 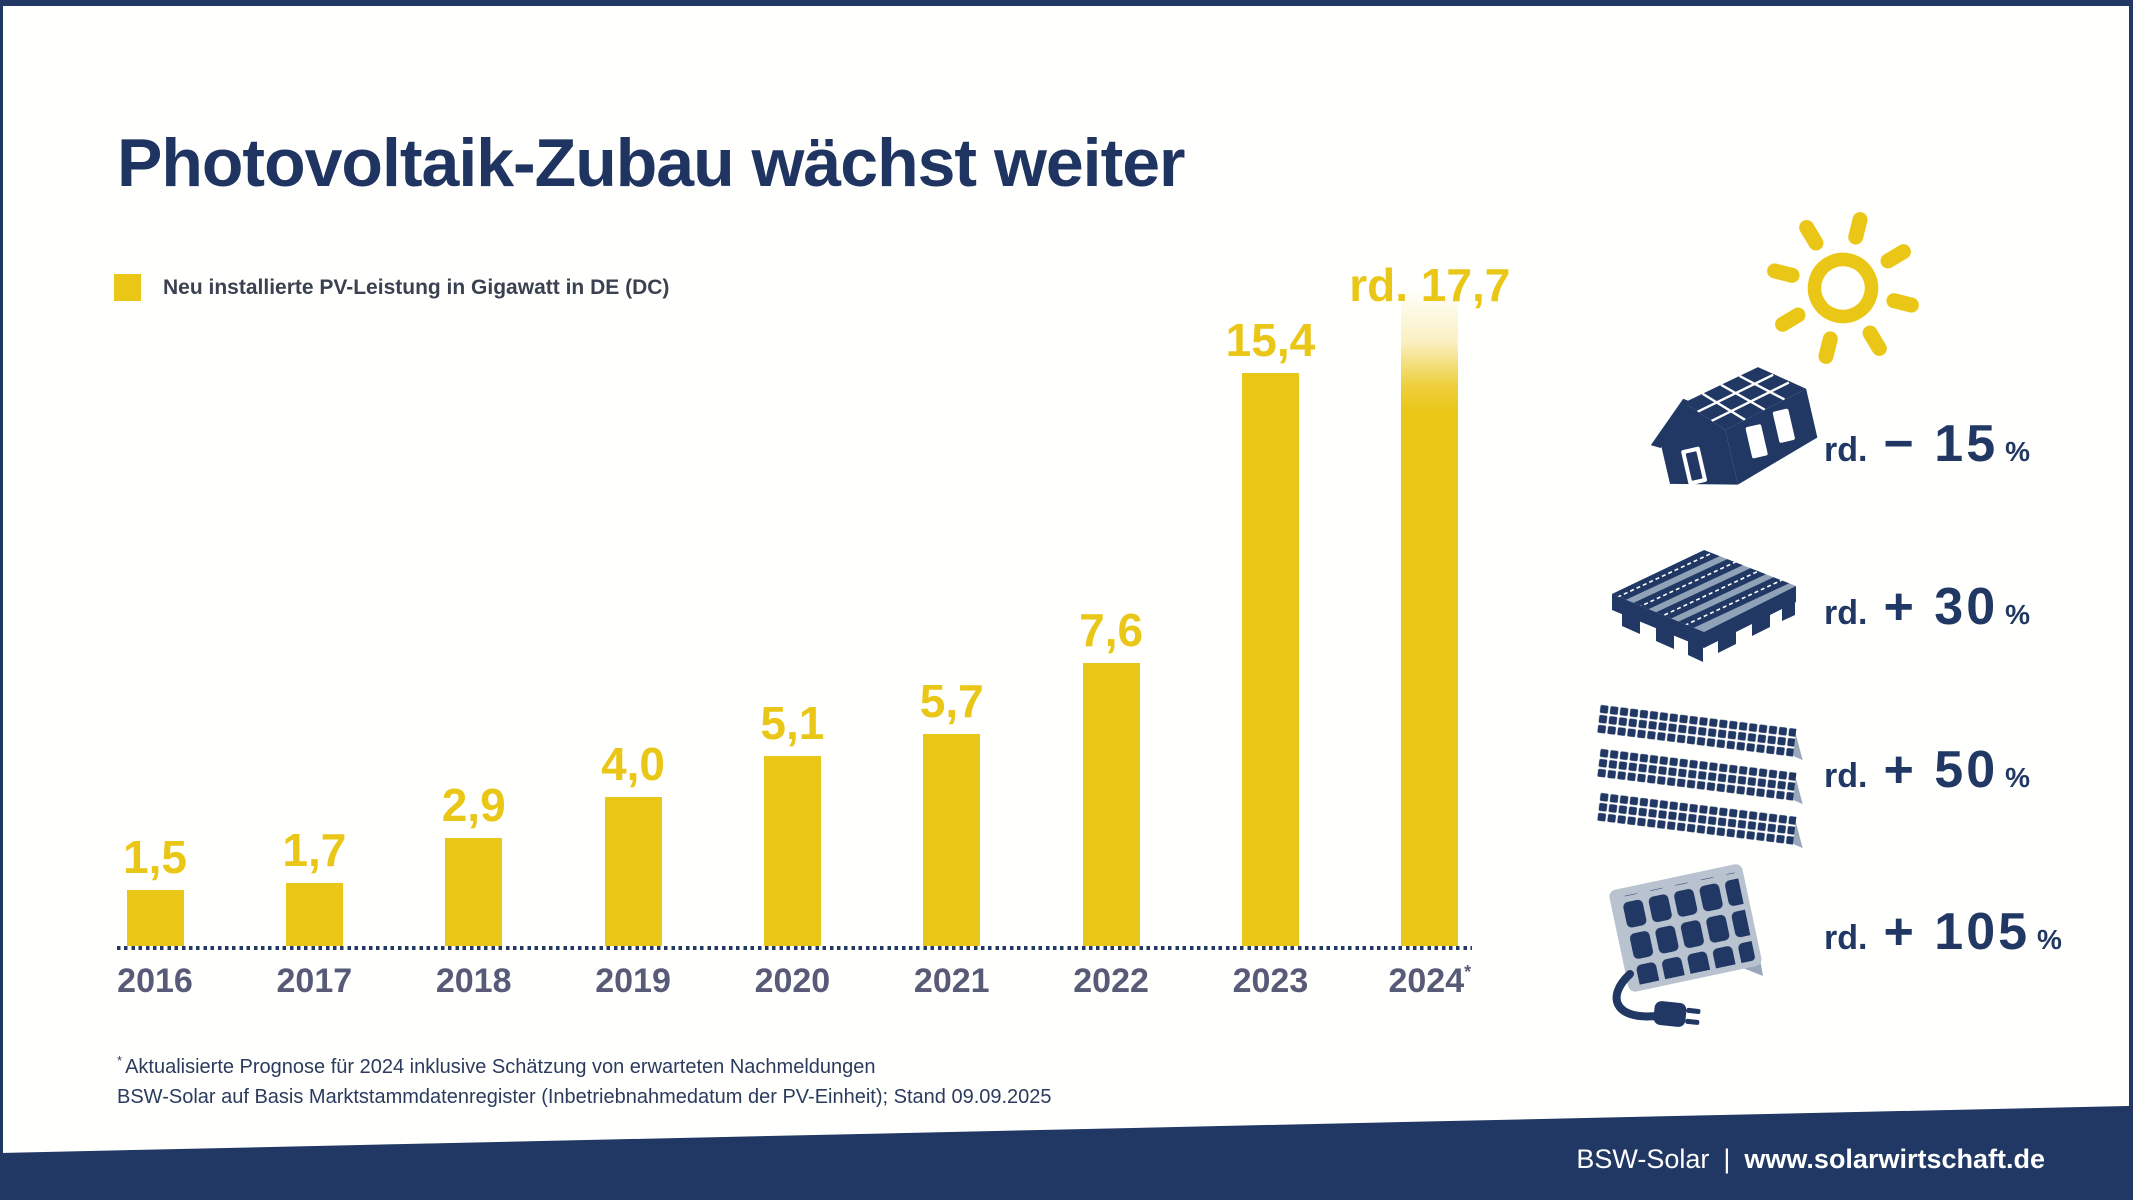 I want to click on axis-year-label: 2022, so click(x=1111, y=981).